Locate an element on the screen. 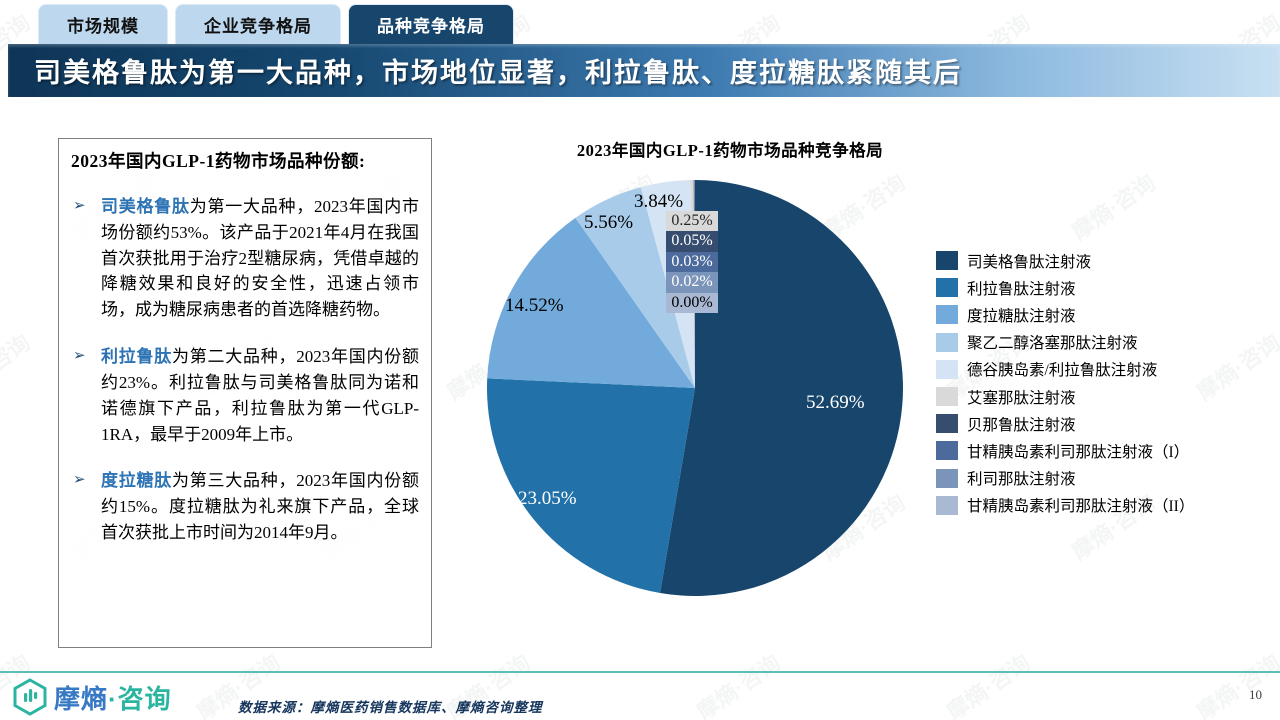 This screenshot has height=720, width=1280. legend-item-8: 利司那肽注射液 is located at coordinates (1065, 478).